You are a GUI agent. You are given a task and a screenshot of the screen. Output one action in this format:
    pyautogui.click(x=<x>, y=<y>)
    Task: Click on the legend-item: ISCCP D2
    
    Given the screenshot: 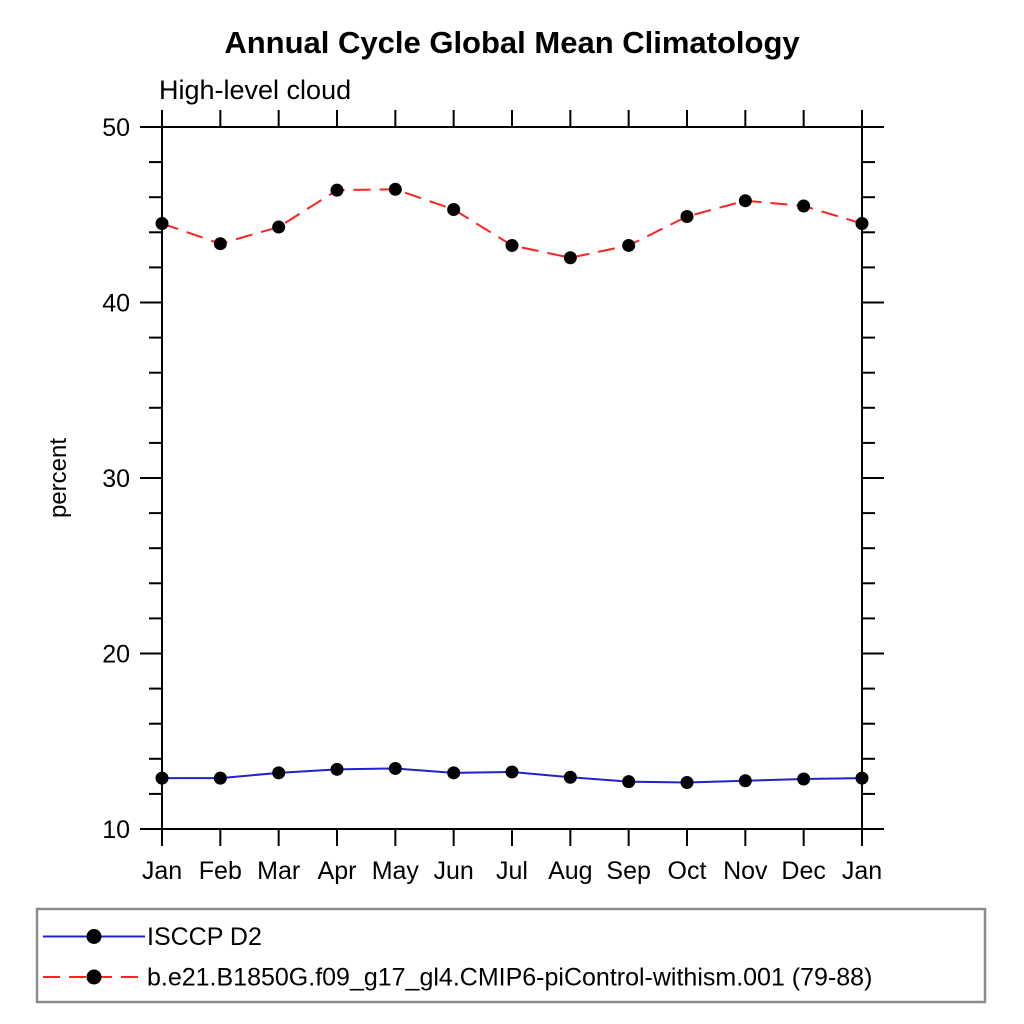 What is the action you would take?
    pyautogui.click(x=152, y=937)
    